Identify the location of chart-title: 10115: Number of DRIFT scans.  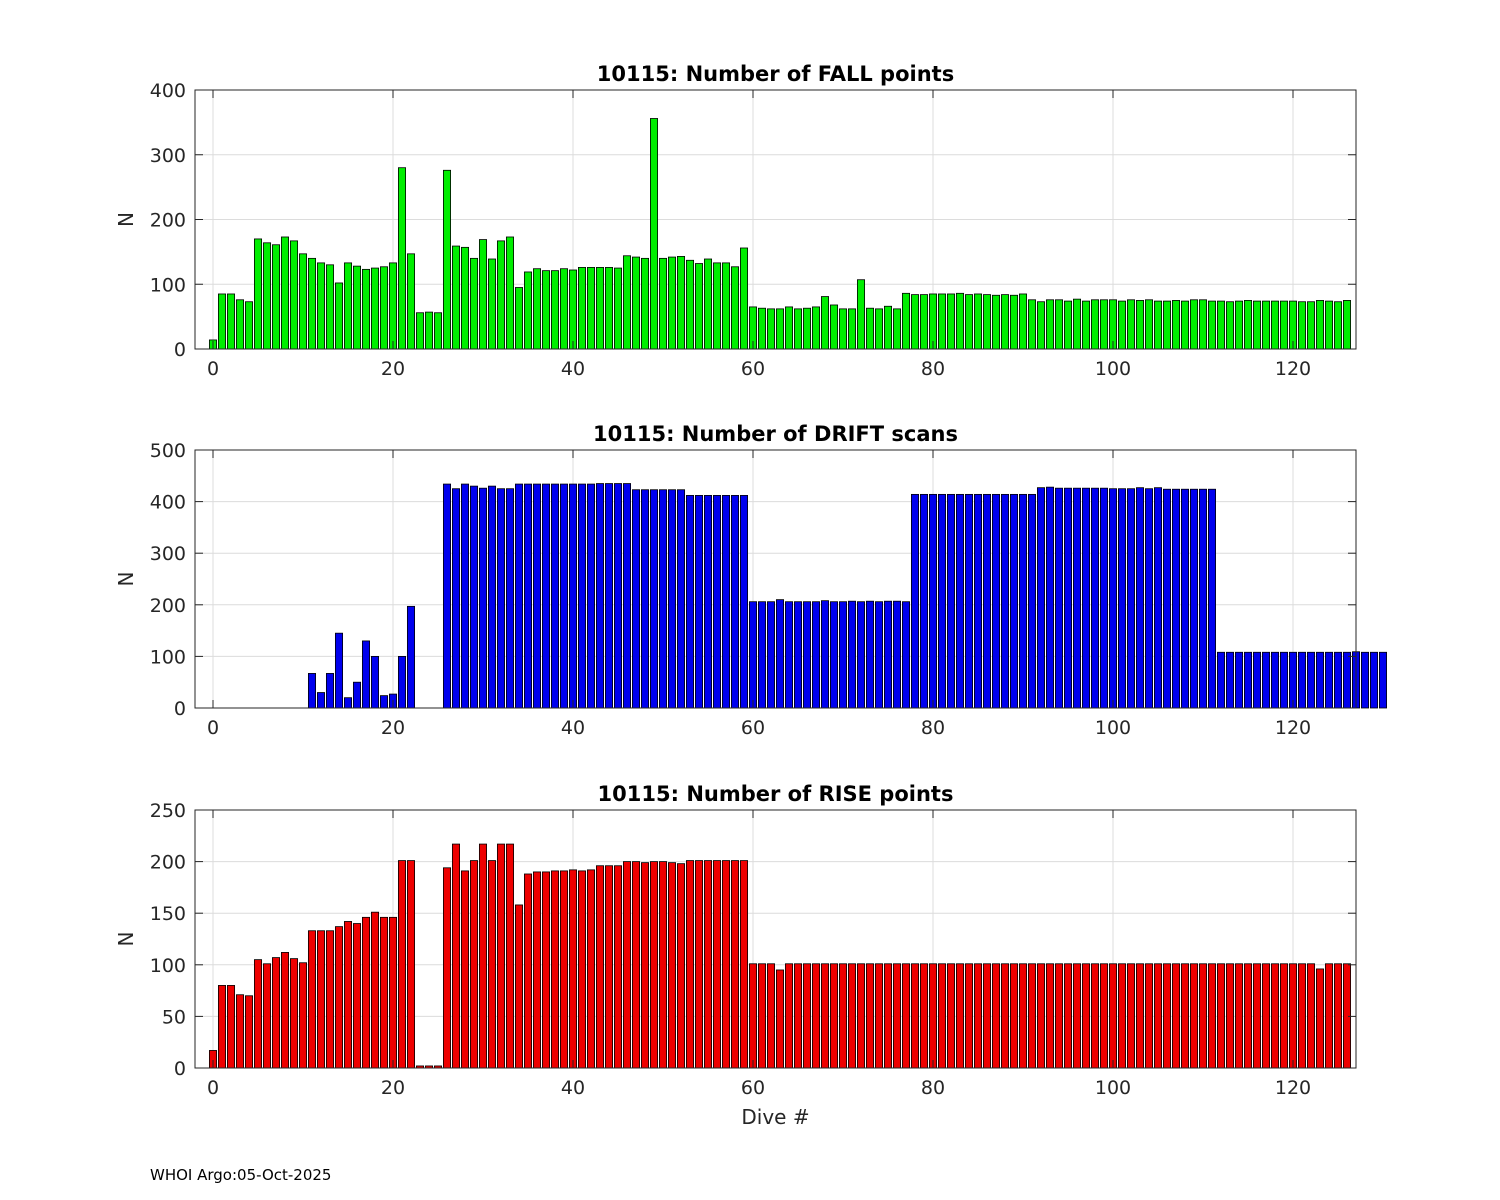
(775, 434).